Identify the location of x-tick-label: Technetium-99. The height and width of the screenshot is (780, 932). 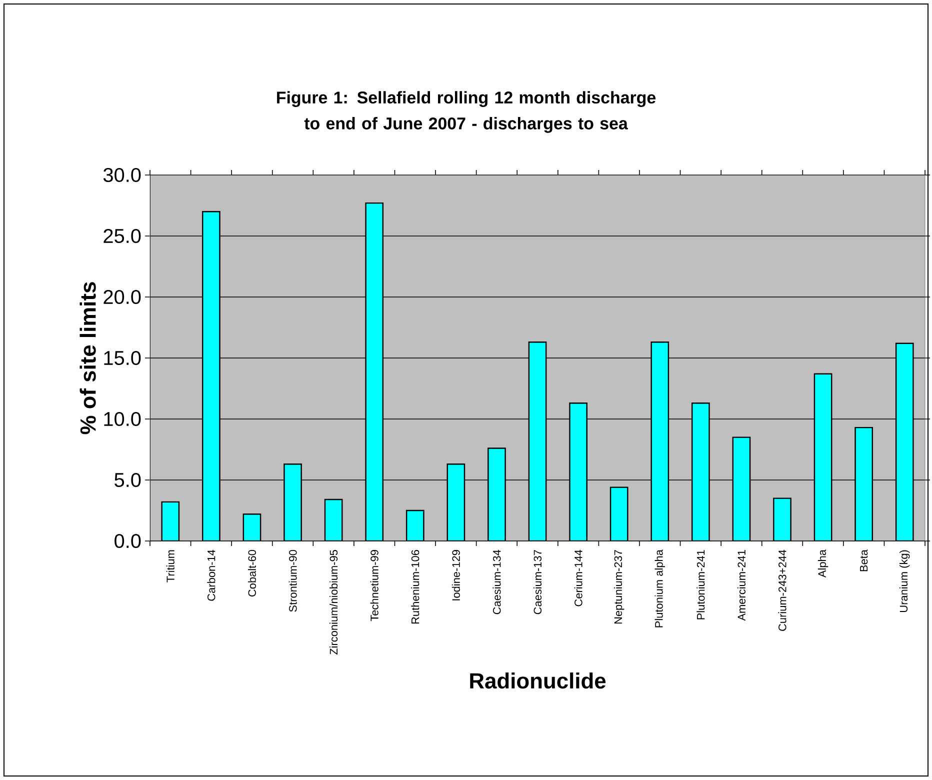
(374, 586).